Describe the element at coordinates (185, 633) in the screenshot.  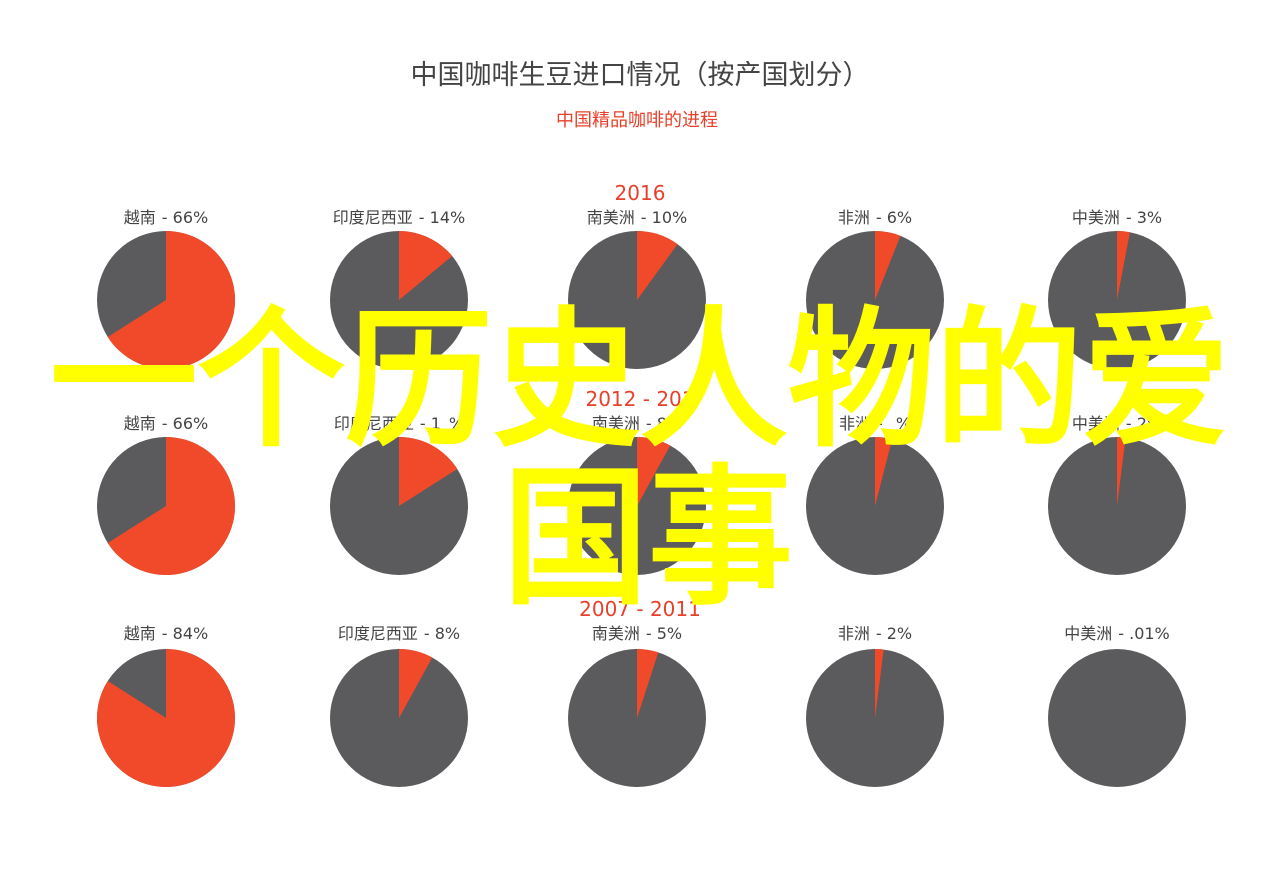
I see `share-value: - 84%` at that location.